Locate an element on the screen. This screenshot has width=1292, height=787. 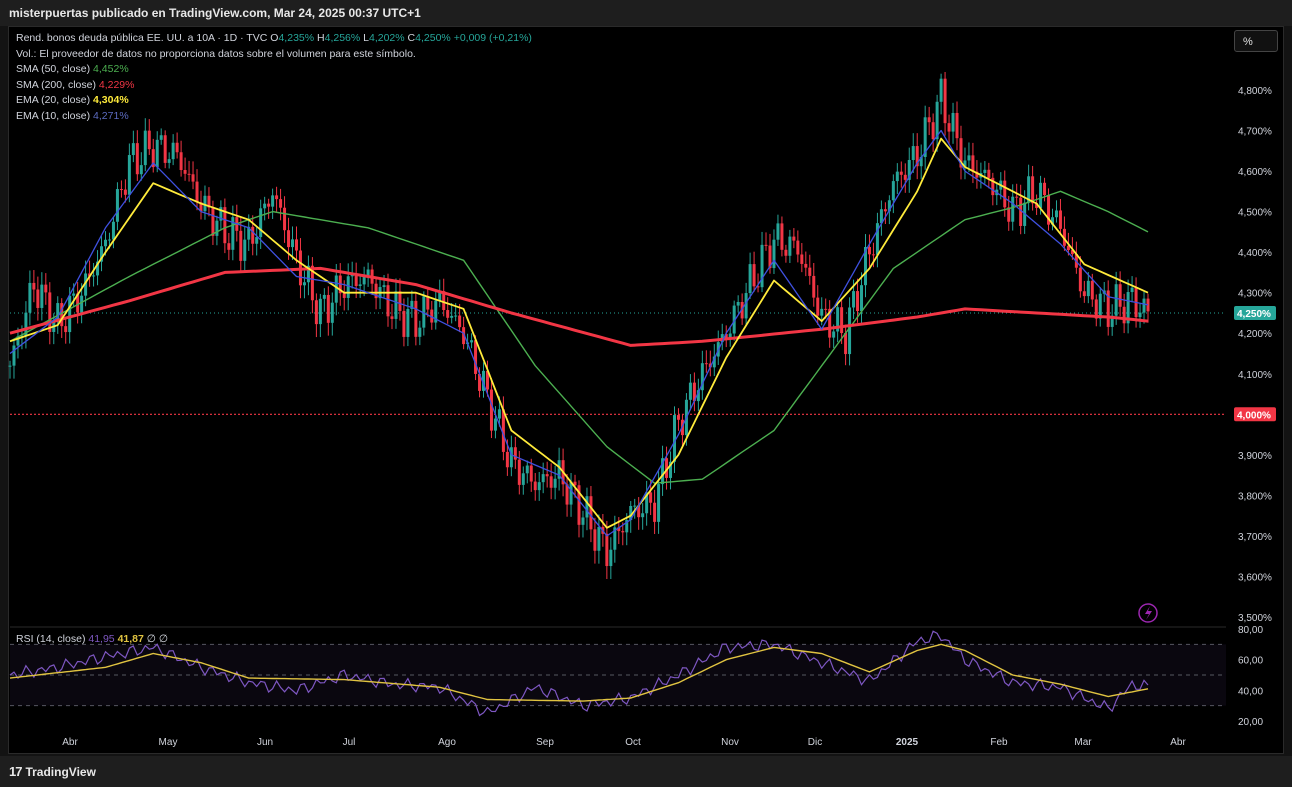
open-label: O is located at coordinates (274, 38).